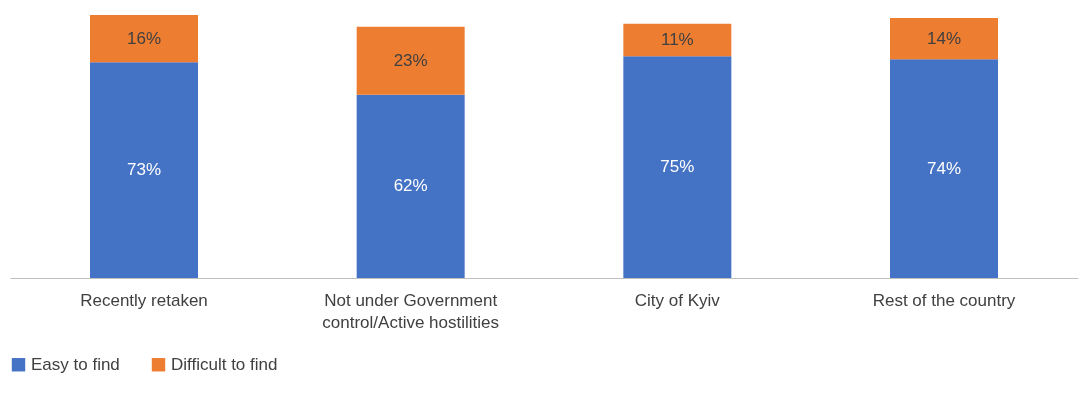  I want to click on legend-label: Easy to find, so click(75, 364).